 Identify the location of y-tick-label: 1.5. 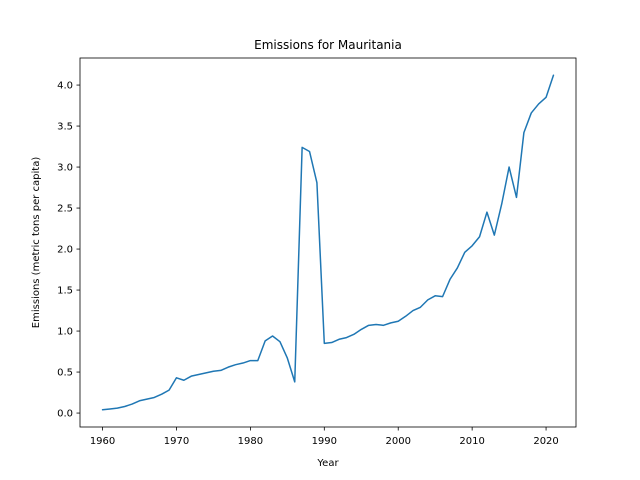
(65, 291).